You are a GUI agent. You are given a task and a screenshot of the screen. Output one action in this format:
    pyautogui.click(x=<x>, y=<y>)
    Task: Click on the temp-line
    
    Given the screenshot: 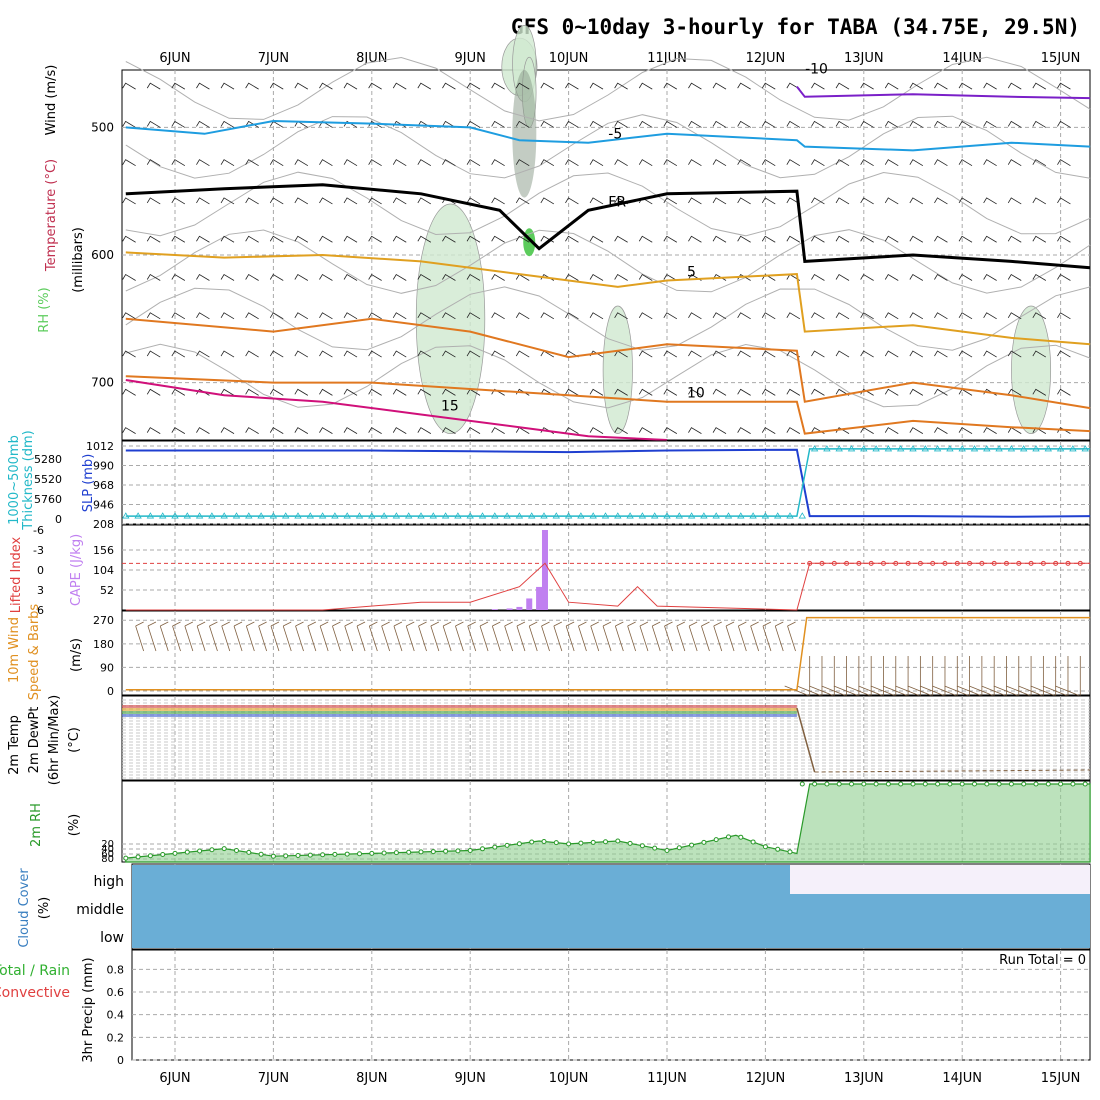 What is the action you would take?
    pyautogui.click(x=952, y=771)
    